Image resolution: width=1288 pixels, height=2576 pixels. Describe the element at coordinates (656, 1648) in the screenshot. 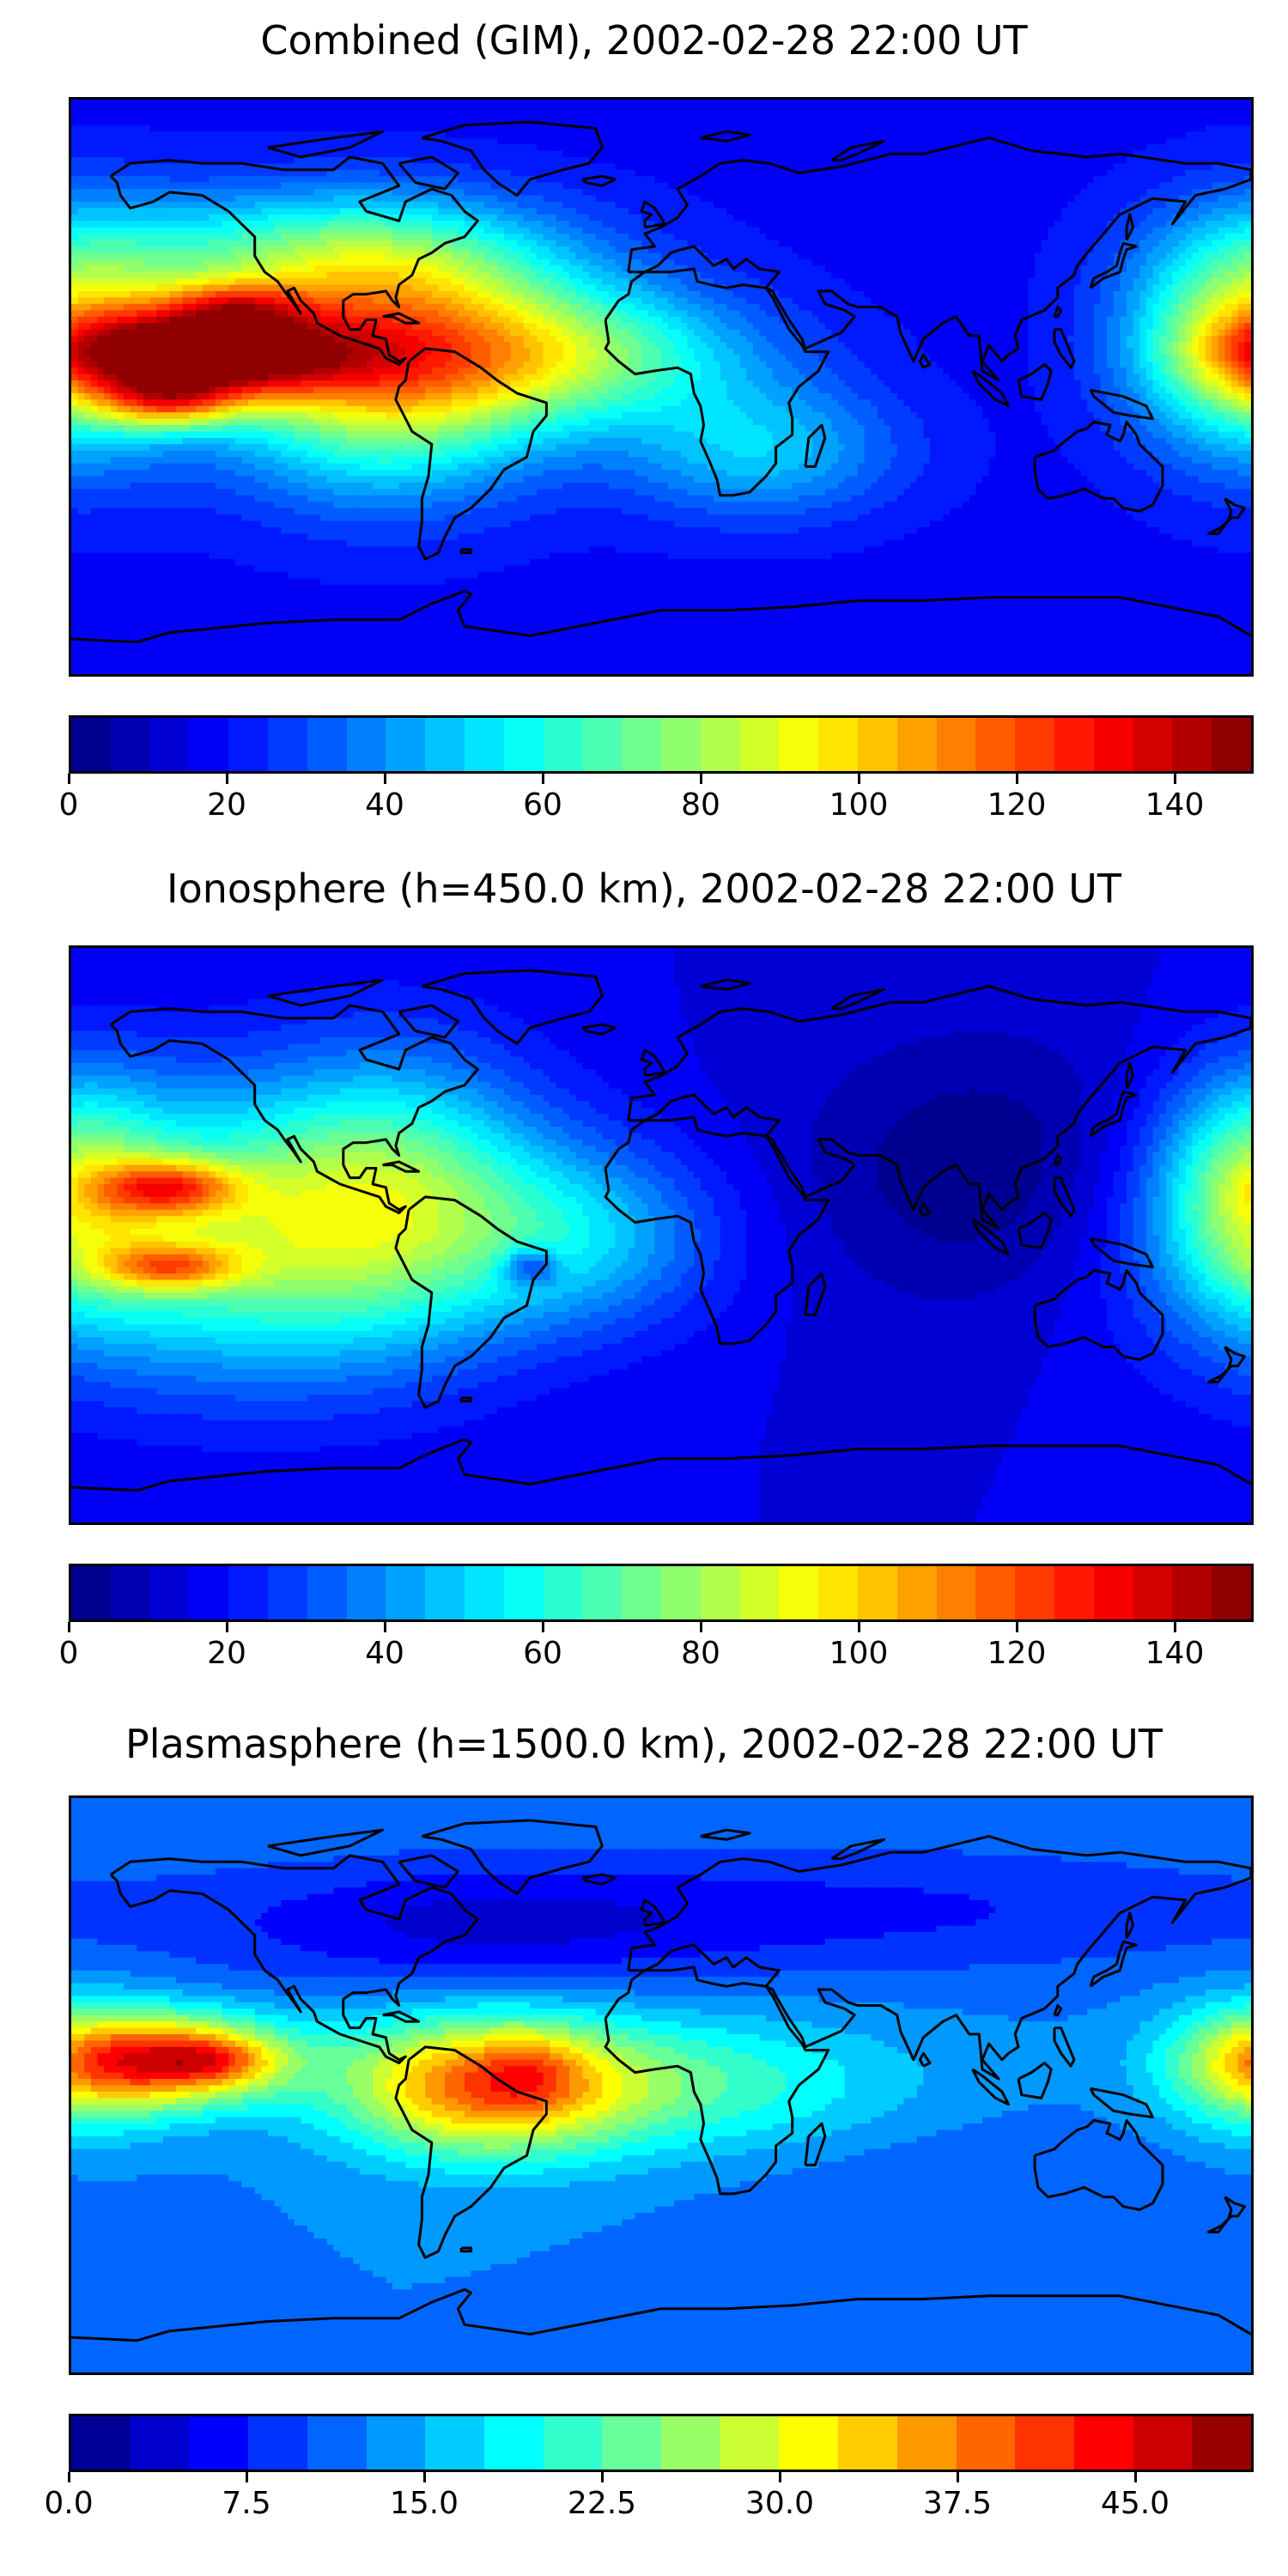

I see `colorbar-ticks-ionosphere: 0 20 40 60 80 100 120 140` at that location.